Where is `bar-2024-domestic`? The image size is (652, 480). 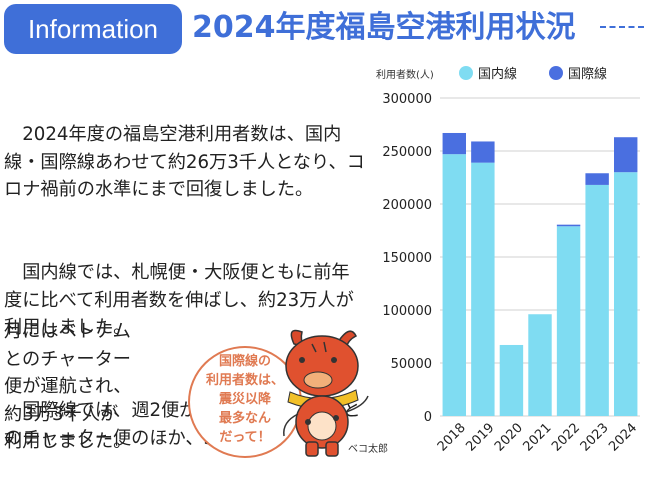
bar-2024-domestic is located at coordinates (626, 294).